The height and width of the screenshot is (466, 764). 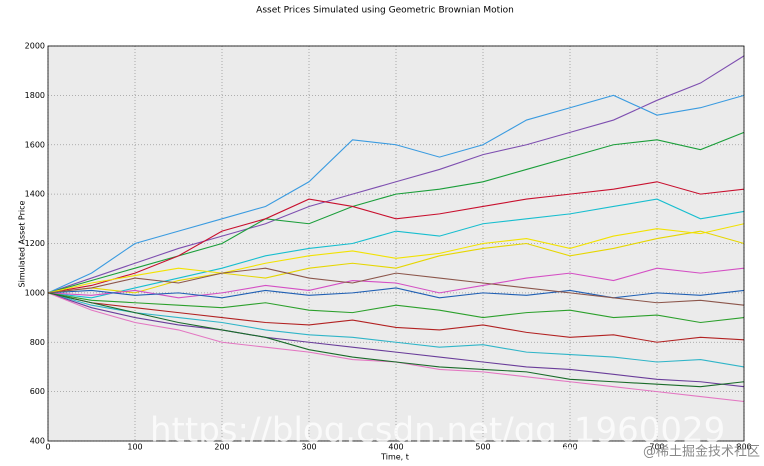 I want to click on watermark: https://blog.csdn.net/qq_1960029, so click(x=437, y=431).